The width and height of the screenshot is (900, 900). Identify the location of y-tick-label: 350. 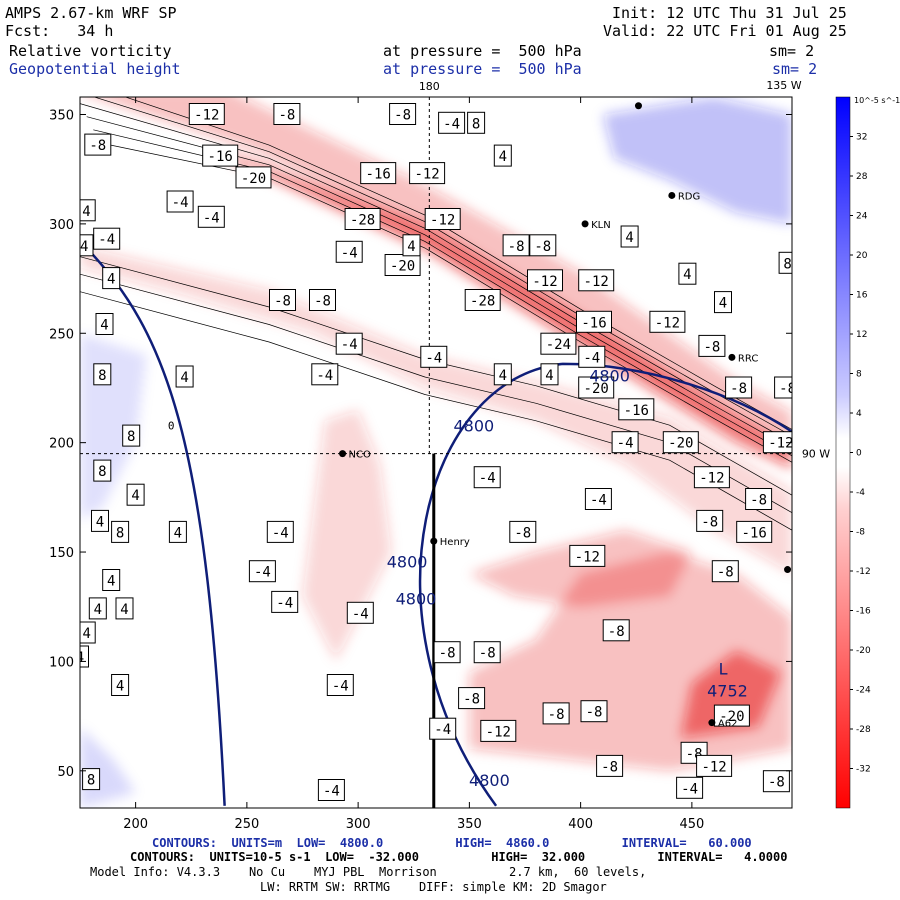
(61, 116).